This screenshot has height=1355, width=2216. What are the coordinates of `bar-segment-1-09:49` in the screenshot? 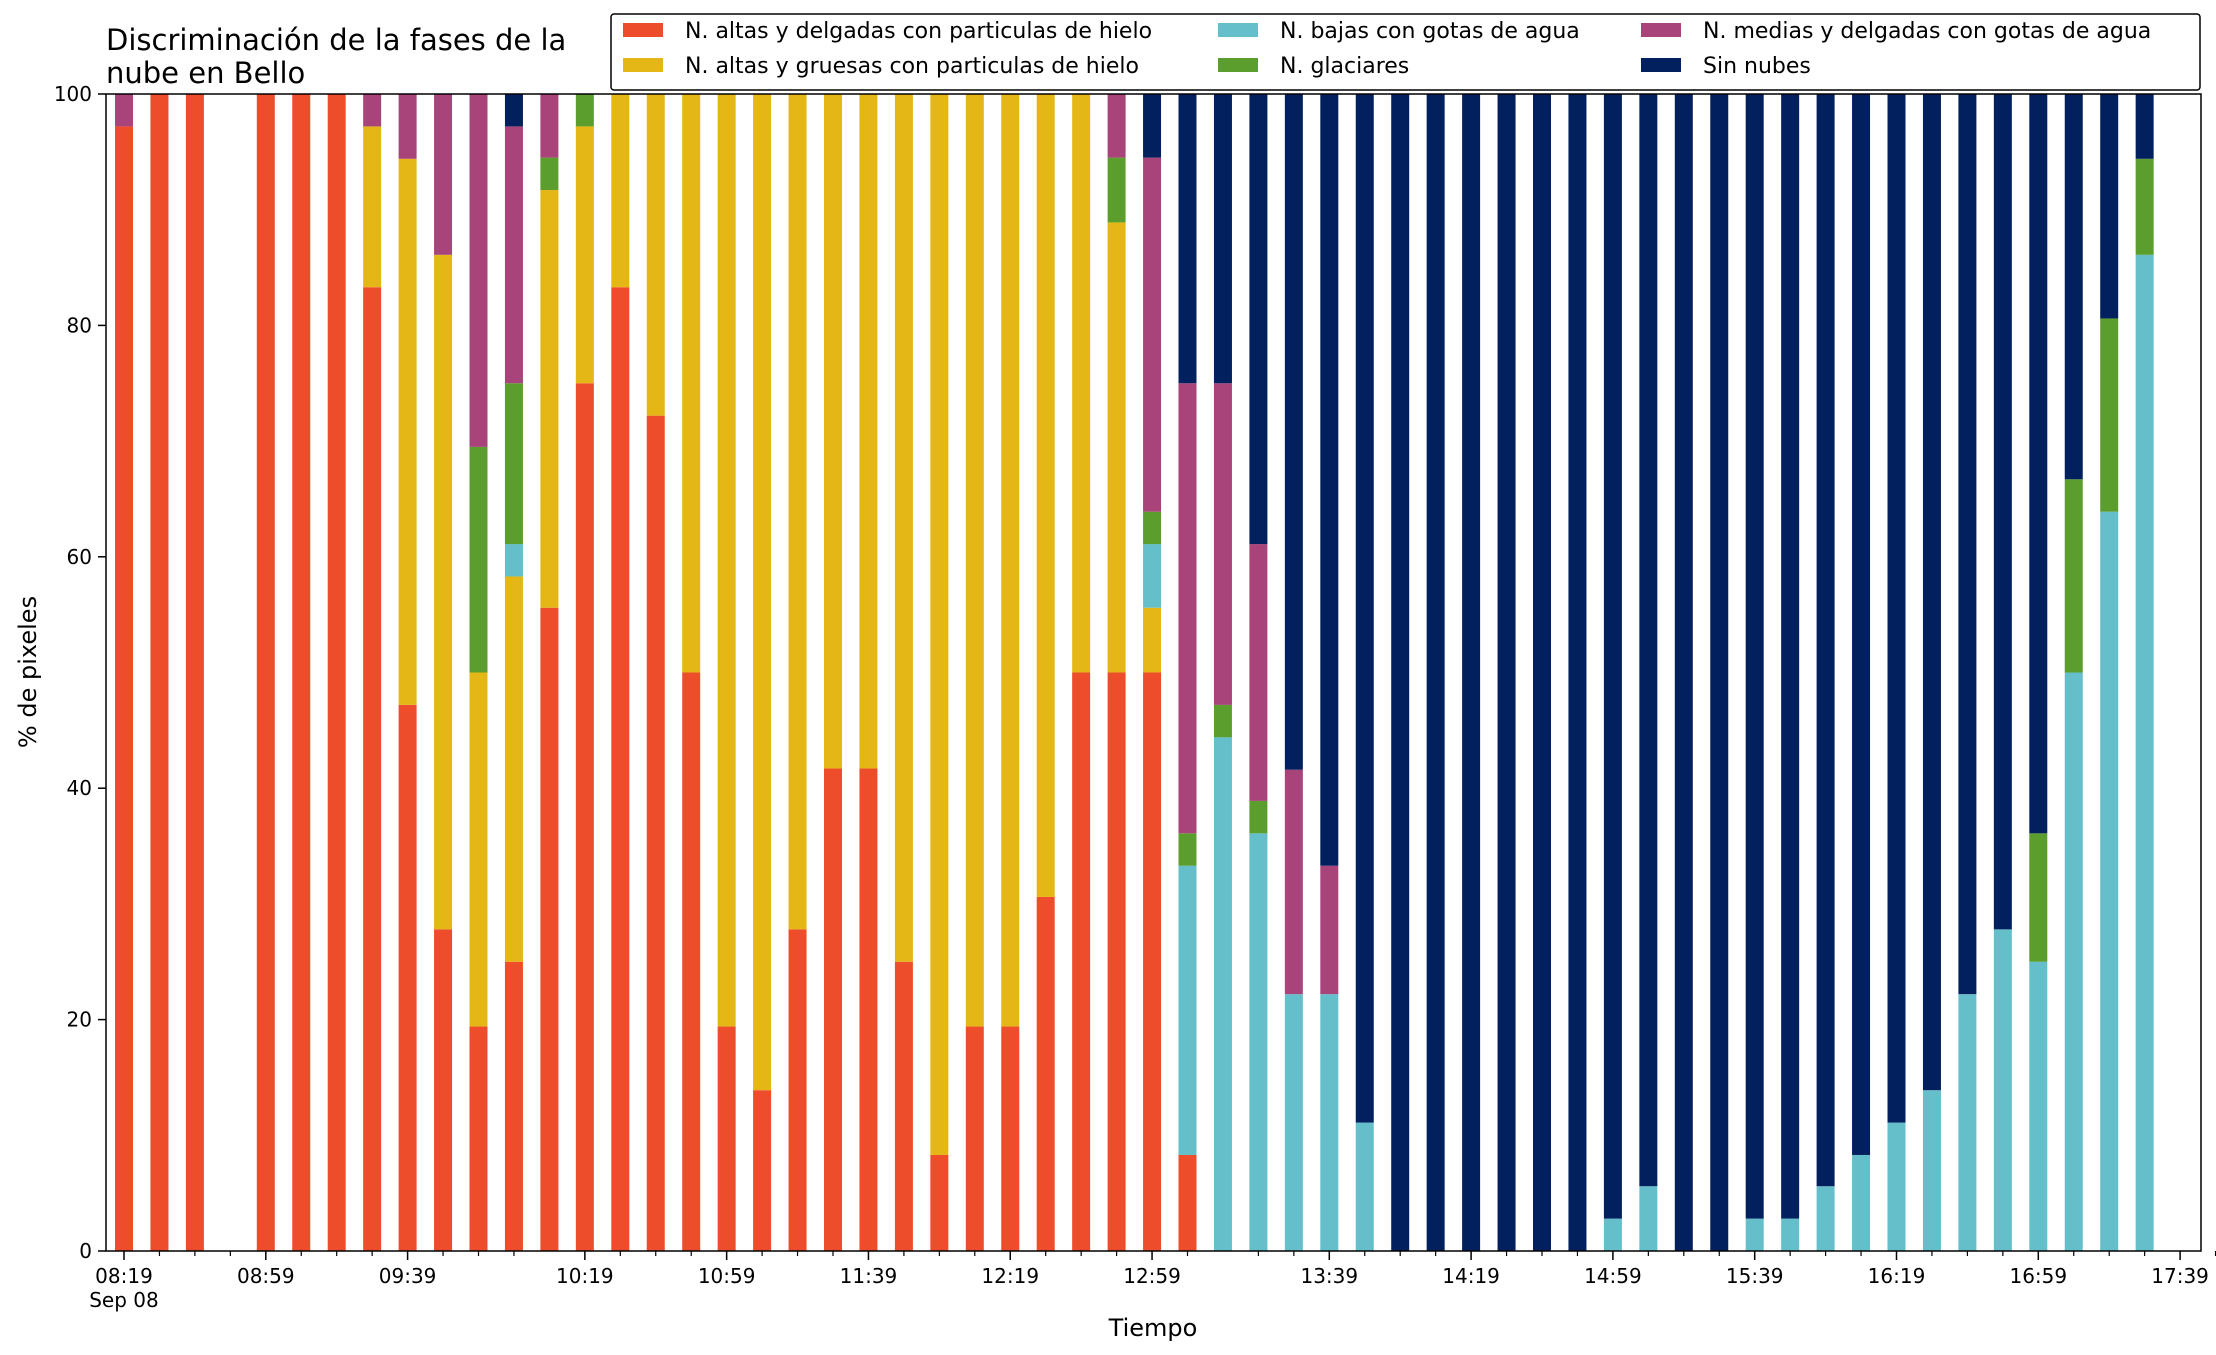 It's located at (443, 592).